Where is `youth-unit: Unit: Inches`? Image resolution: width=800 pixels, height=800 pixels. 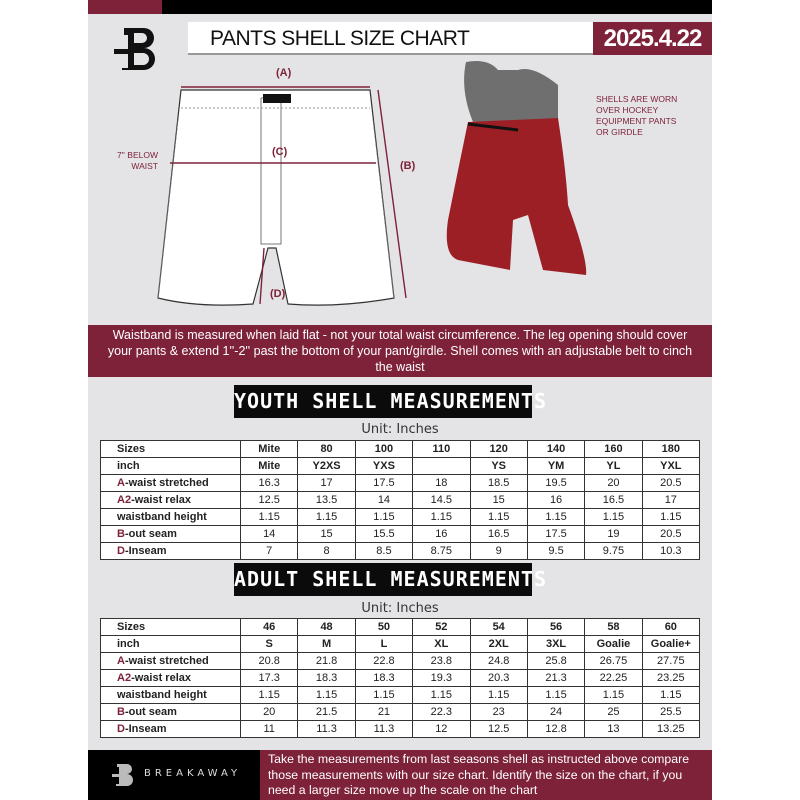 youth-unit: Unit: Inches is located at coordinates (400, 429).